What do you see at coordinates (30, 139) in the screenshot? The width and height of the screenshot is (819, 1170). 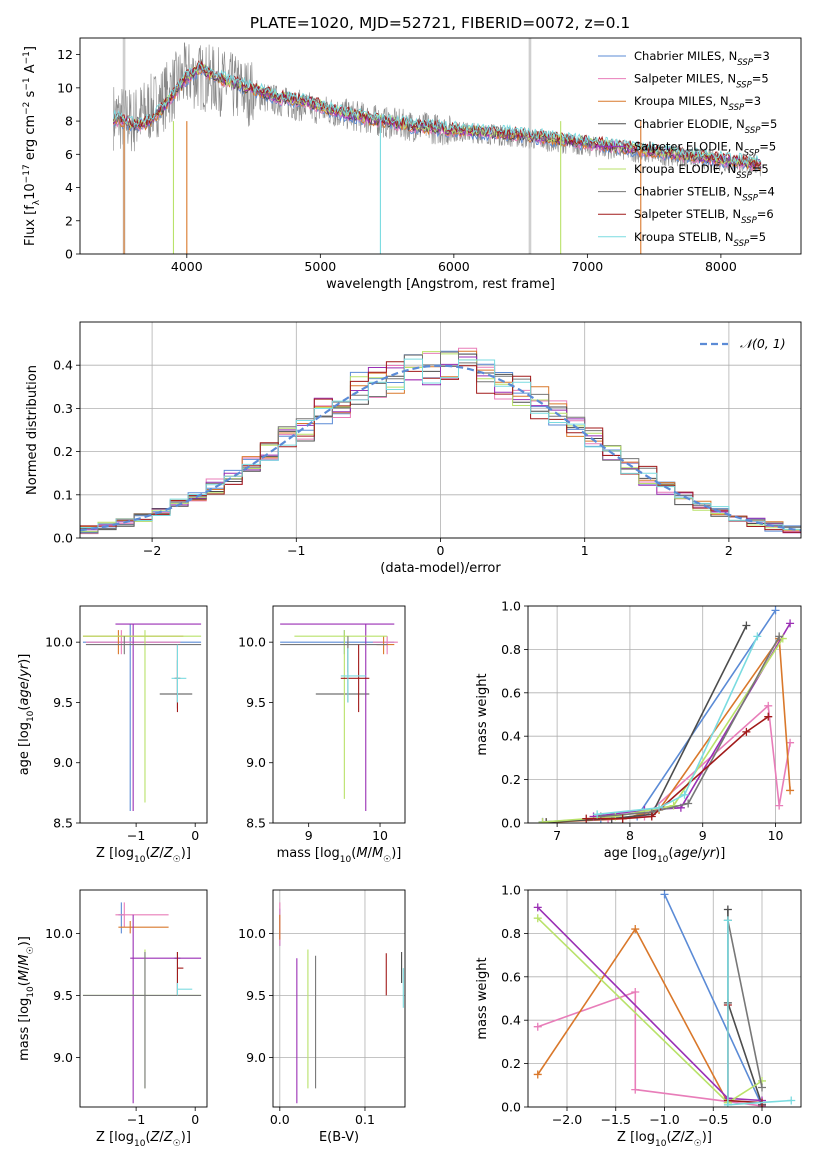 I see `label-part: erg cm` at bounding box center [30, 139].